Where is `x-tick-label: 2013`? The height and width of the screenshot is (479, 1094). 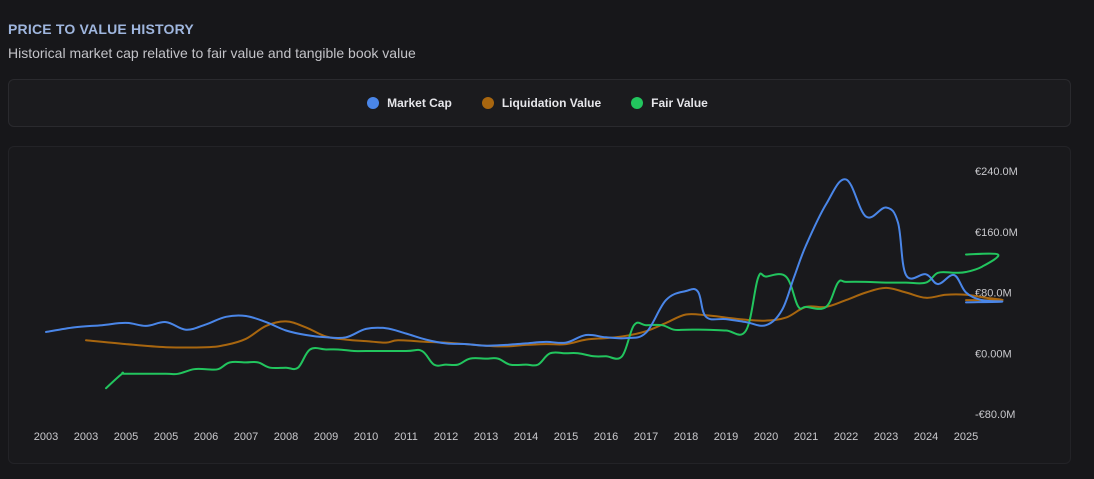
x-tick-label: 2013 is located at coordinates (486, 437).